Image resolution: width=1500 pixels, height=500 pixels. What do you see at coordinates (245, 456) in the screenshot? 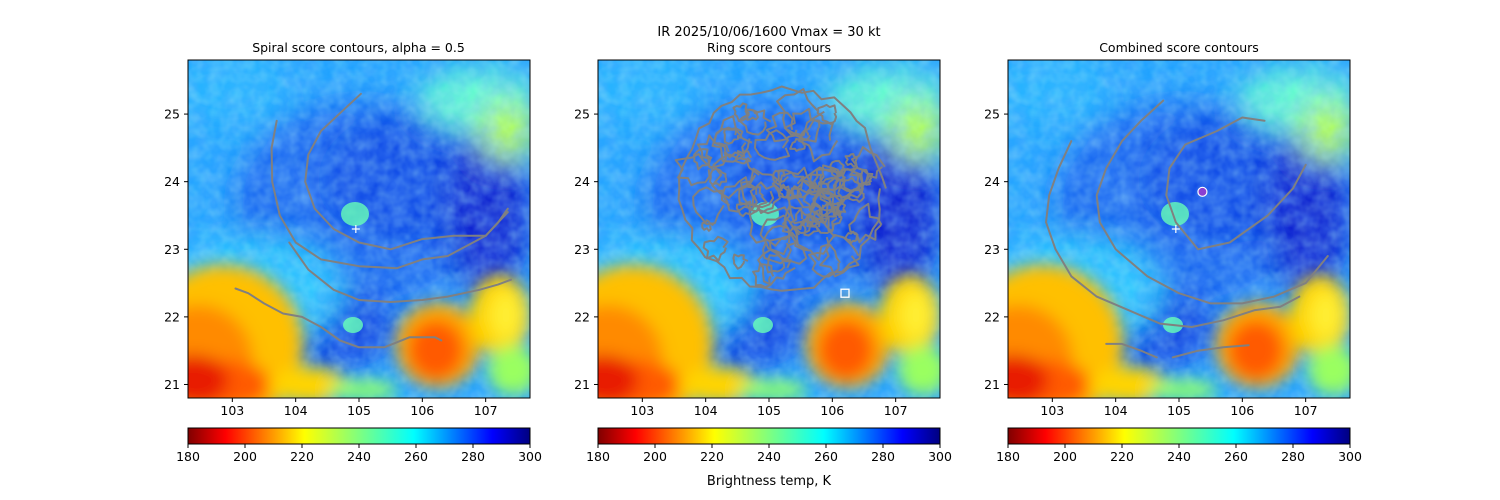
I see `colorbar-tick-label: 200` at bounding box center [245, 456].